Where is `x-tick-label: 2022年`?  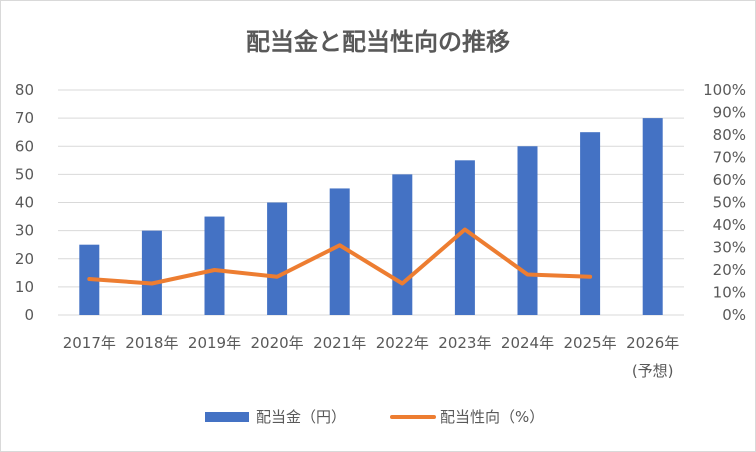 x-tick-label: 2022年 is located at coordinates (402, 343).